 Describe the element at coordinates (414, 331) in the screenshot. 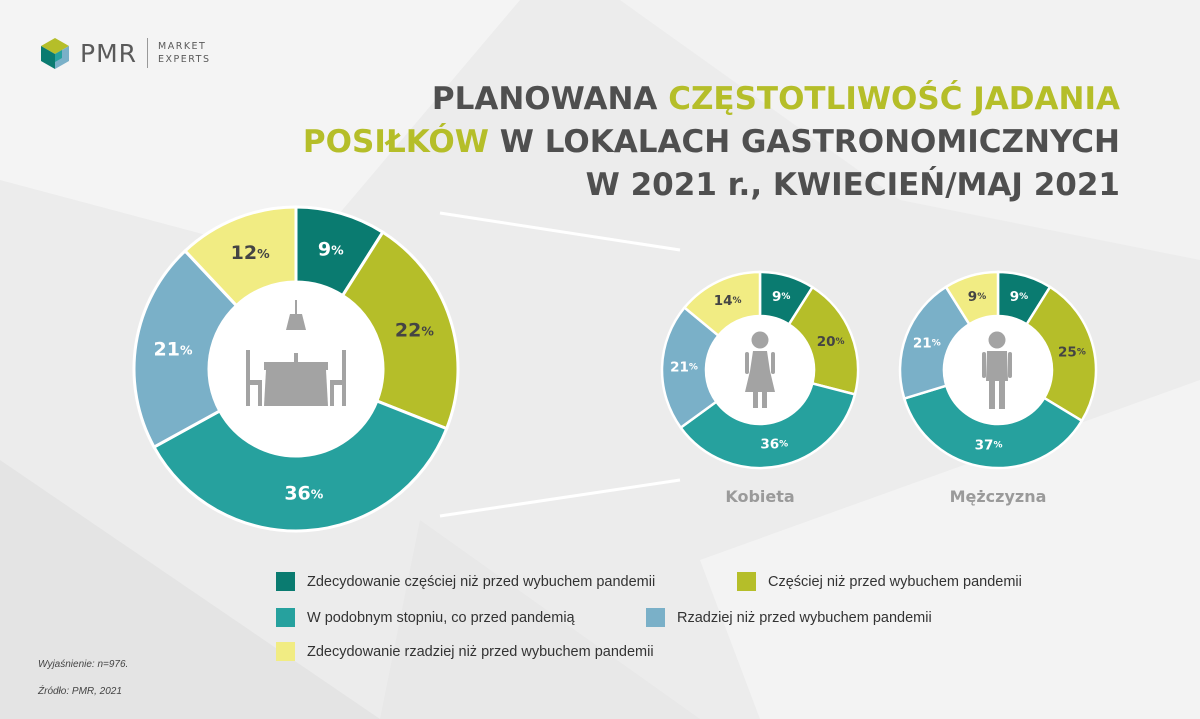

I see `data-label-czesciej: 22%` at that location.